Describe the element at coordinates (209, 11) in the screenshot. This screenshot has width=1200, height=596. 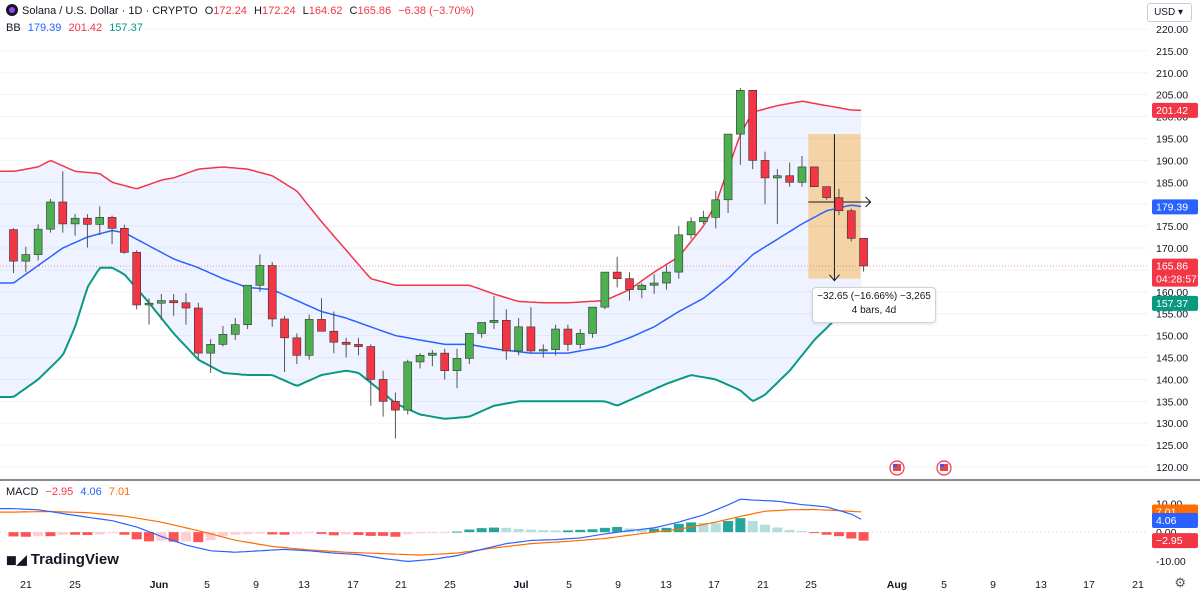
I see `open-label: O` at that location.